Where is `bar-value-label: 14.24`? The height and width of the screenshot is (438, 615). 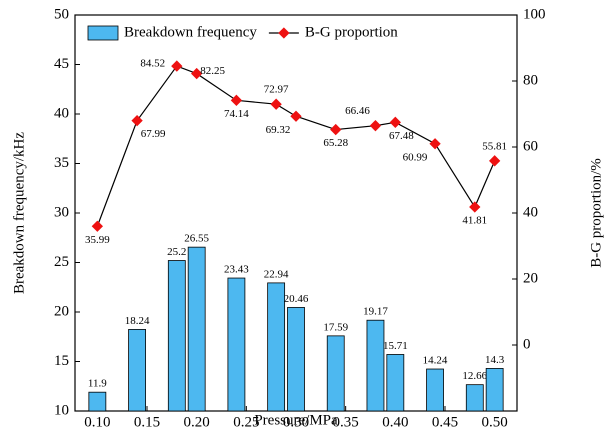
bar-value-label: 14.24 is located at coordinates (435, 361).